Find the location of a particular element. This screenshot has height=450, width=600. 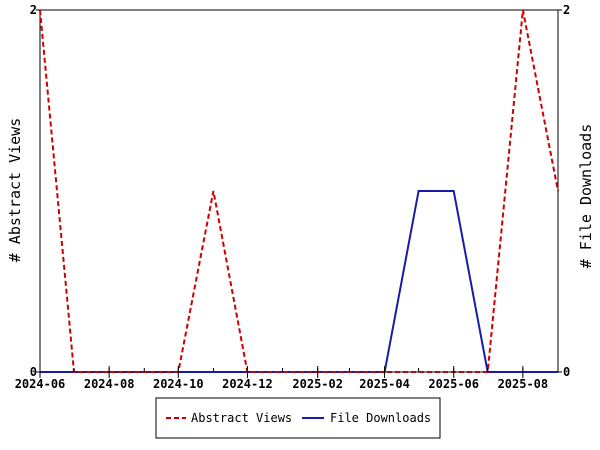

y-axis-left-title: # Abstract Views is located at coordinates (15, 190).